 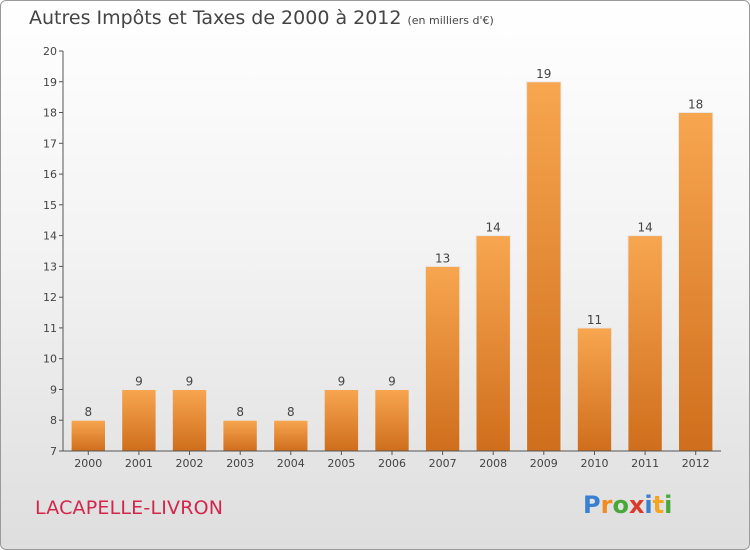 I want to click on x-tick-2006: 2006, so click(x=392, y=463).